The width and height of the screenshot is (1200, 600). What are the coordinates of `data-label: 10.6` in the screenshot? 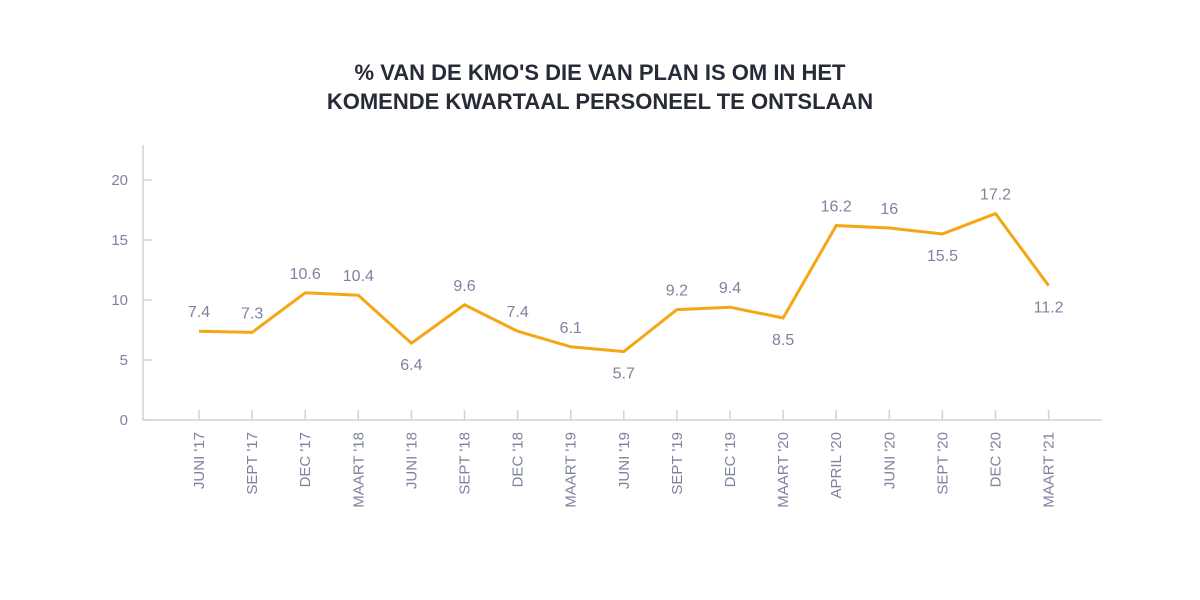 It's located at (305, 274).